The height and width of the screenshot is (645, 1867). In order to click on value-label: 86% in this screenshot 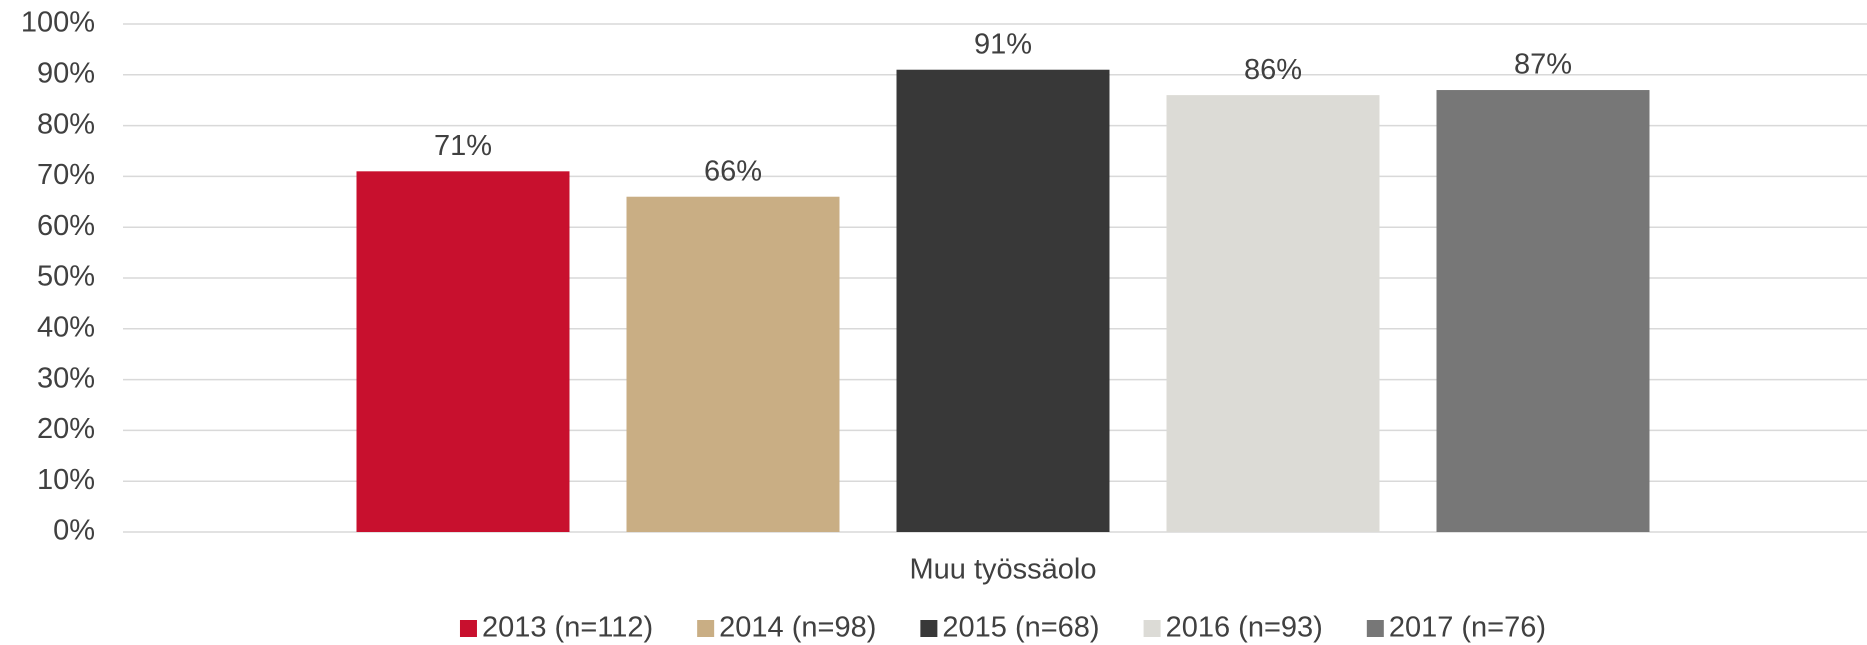, I will do `click(1273, 70)`.